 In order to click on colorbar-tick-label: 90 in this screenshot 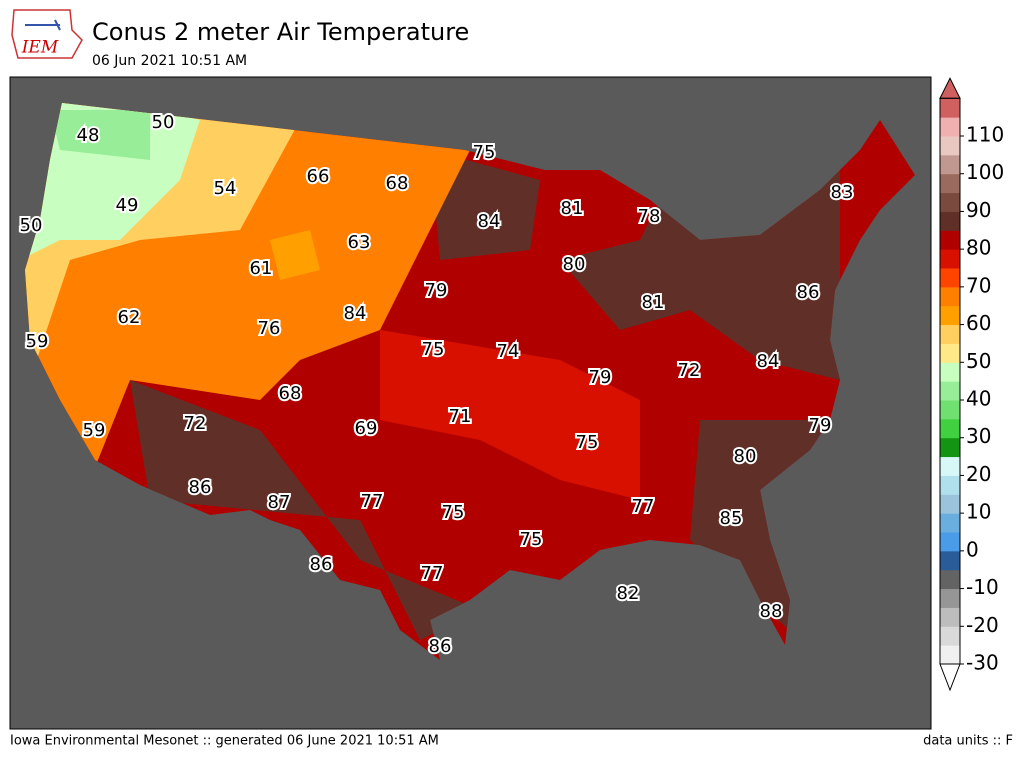, I will do `click(978, 210)`.